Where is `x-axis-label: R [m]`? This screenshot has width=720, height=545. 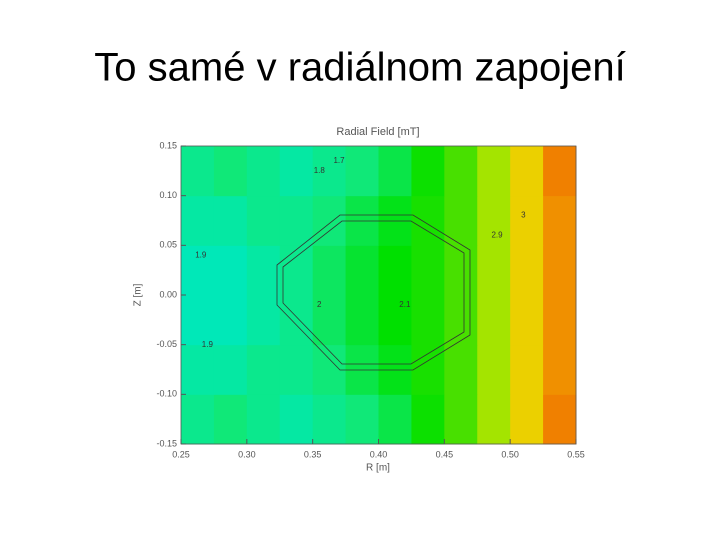 x-axis-label: R [m] is located at coordinates (378, 468).